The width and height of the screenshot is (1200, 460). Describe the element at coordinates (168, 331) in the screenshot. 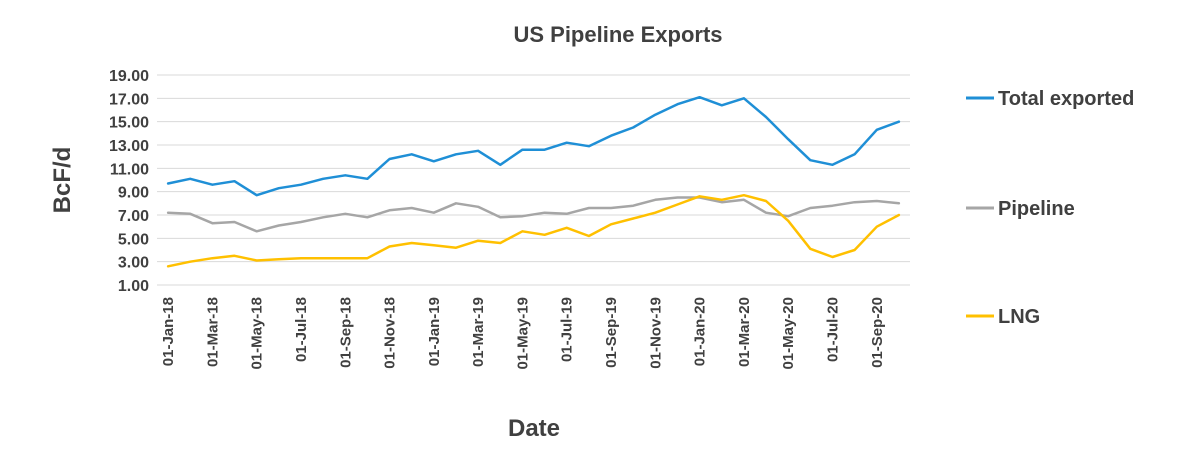

I see `x-tick-label: 01-Jan-18` at that location.